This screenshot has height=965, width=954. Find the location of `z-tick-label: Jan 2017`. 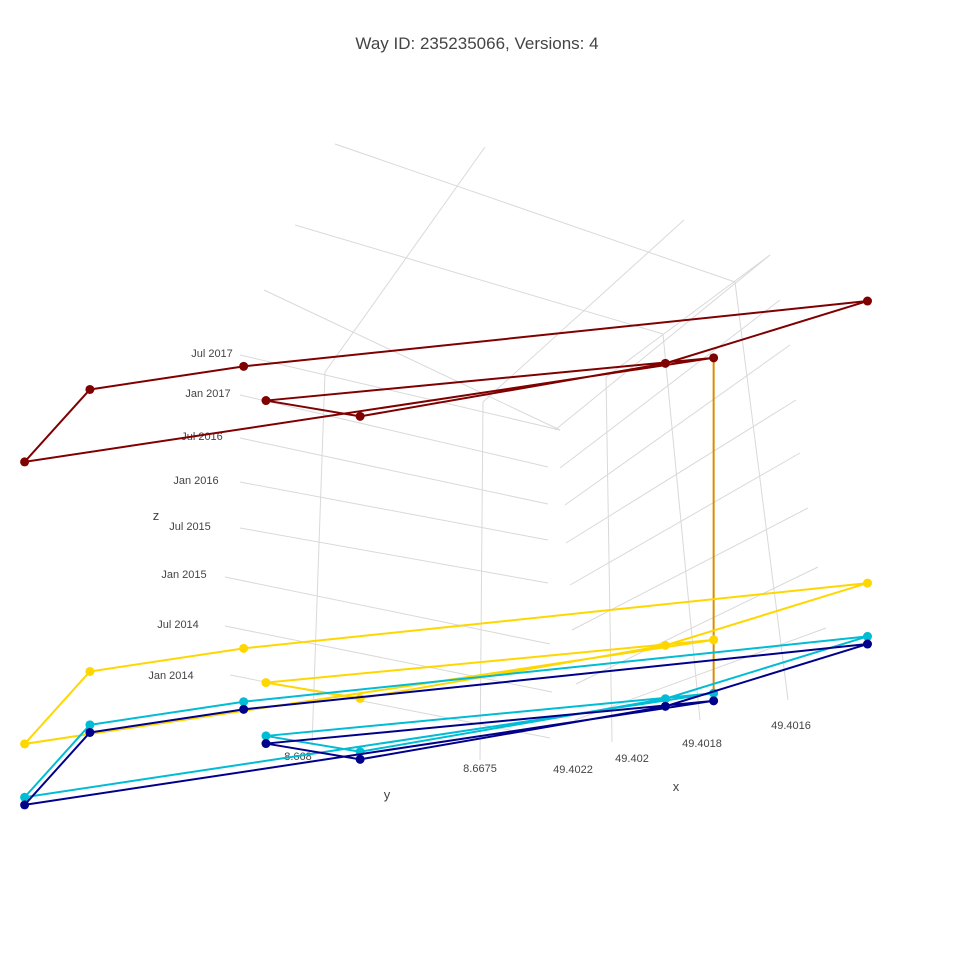

z-tick-label: Jan 2017 is located at coordinates (207, 394).